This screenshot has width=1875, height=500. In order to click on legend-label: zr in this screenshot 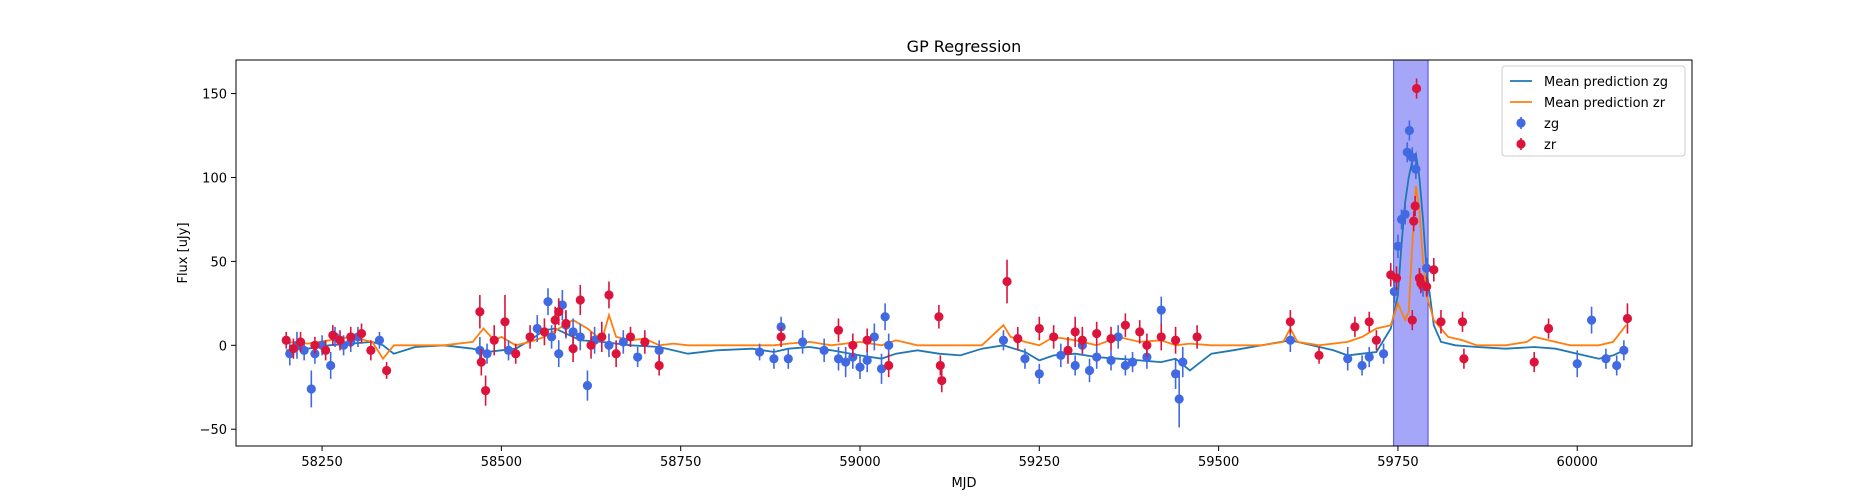, I will do `click(1550, 145)`.